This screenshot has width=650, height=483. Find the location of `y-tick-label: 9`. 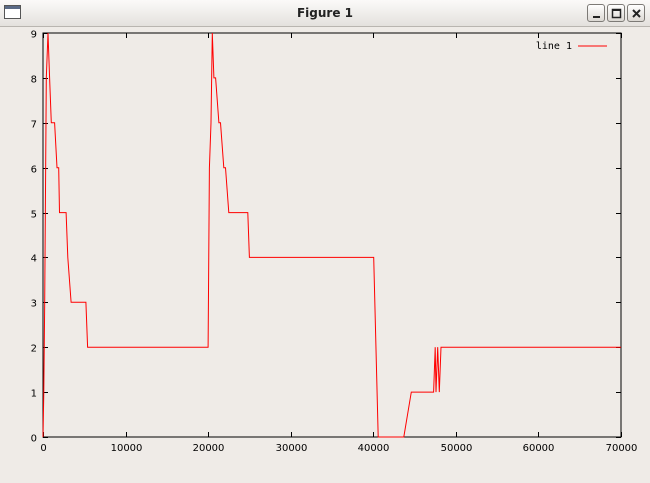

y-tick-label: 9 is located at coordinates (34, 35).